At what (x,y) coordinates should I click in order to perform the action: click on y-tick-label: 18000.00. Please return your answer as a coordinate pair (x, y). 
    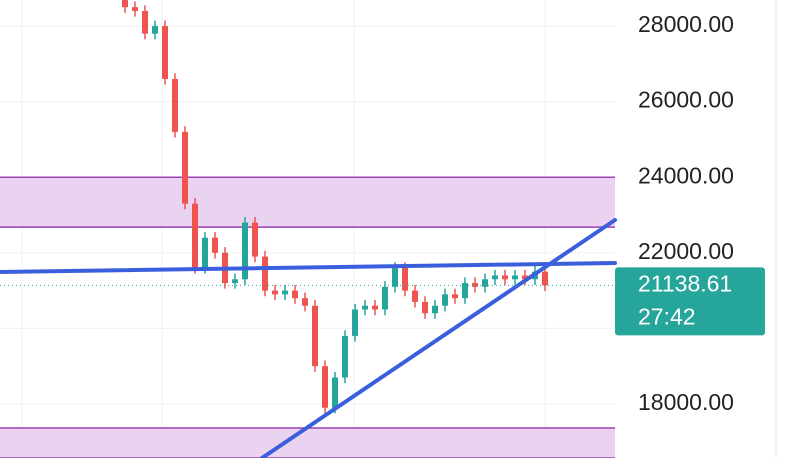
    Looking at the image, I should click on (686, 402).